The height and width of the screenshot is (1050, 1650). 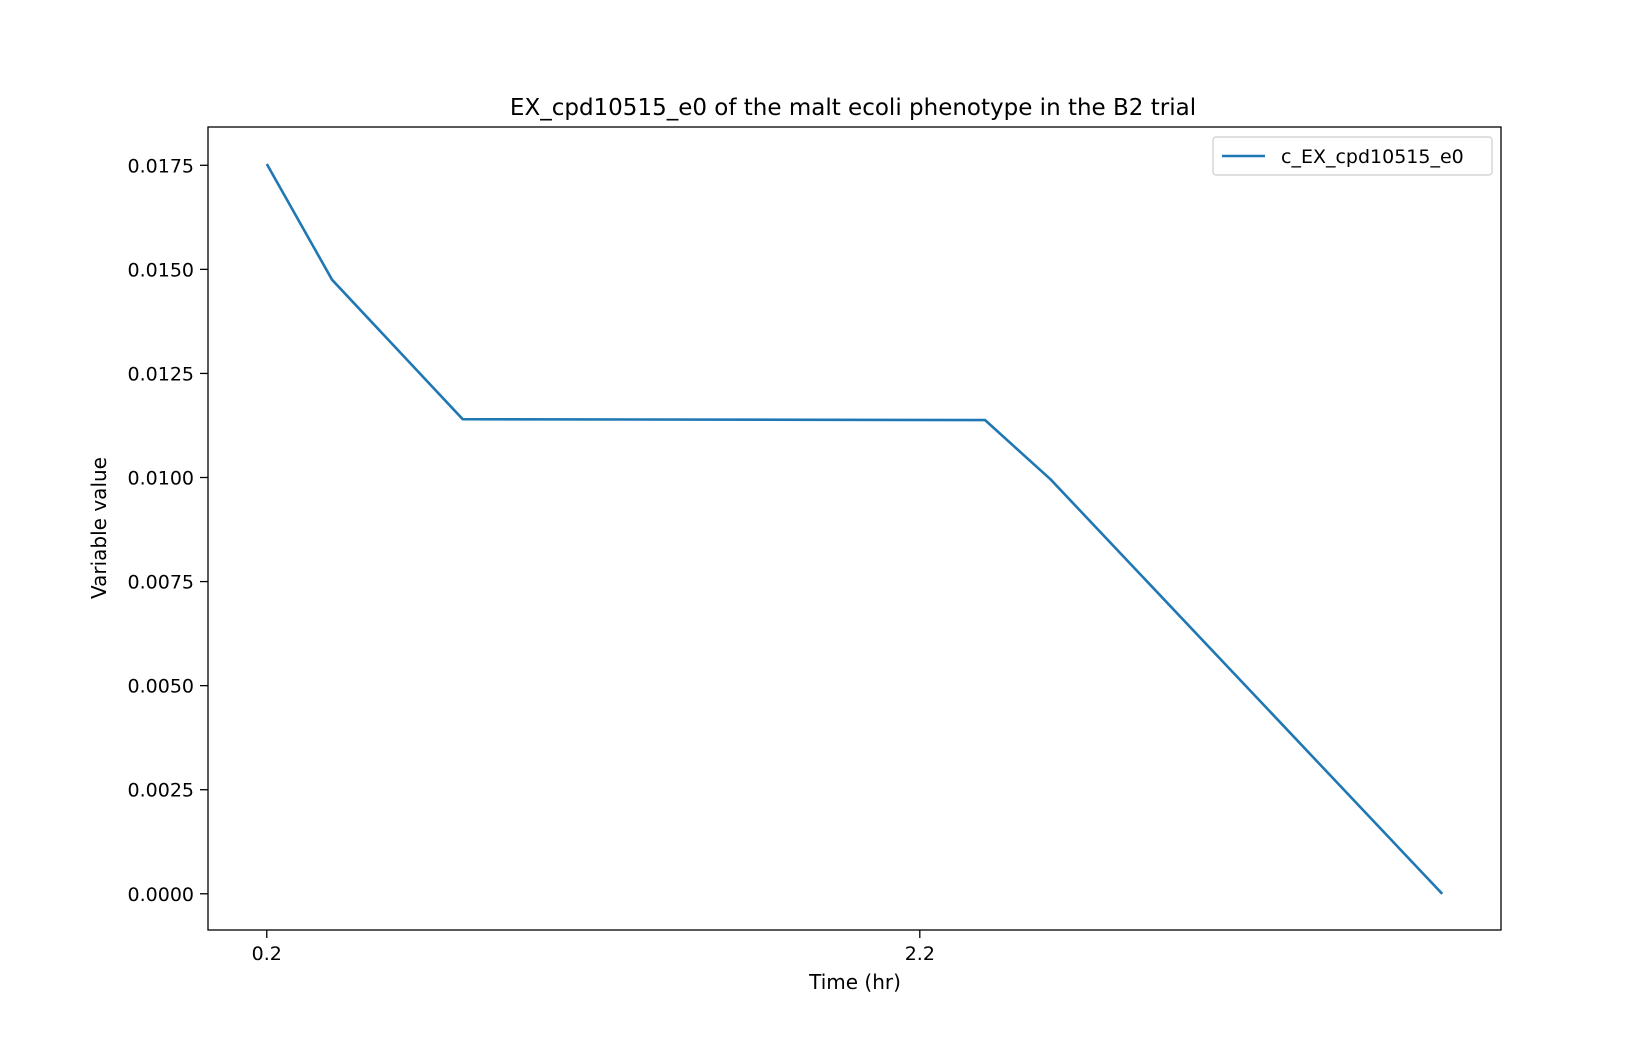 What do you see at coordinates (854, 982) in the screenshot?
I see `x-axis-label: Time (hr)` at bounding box center [854, 982].